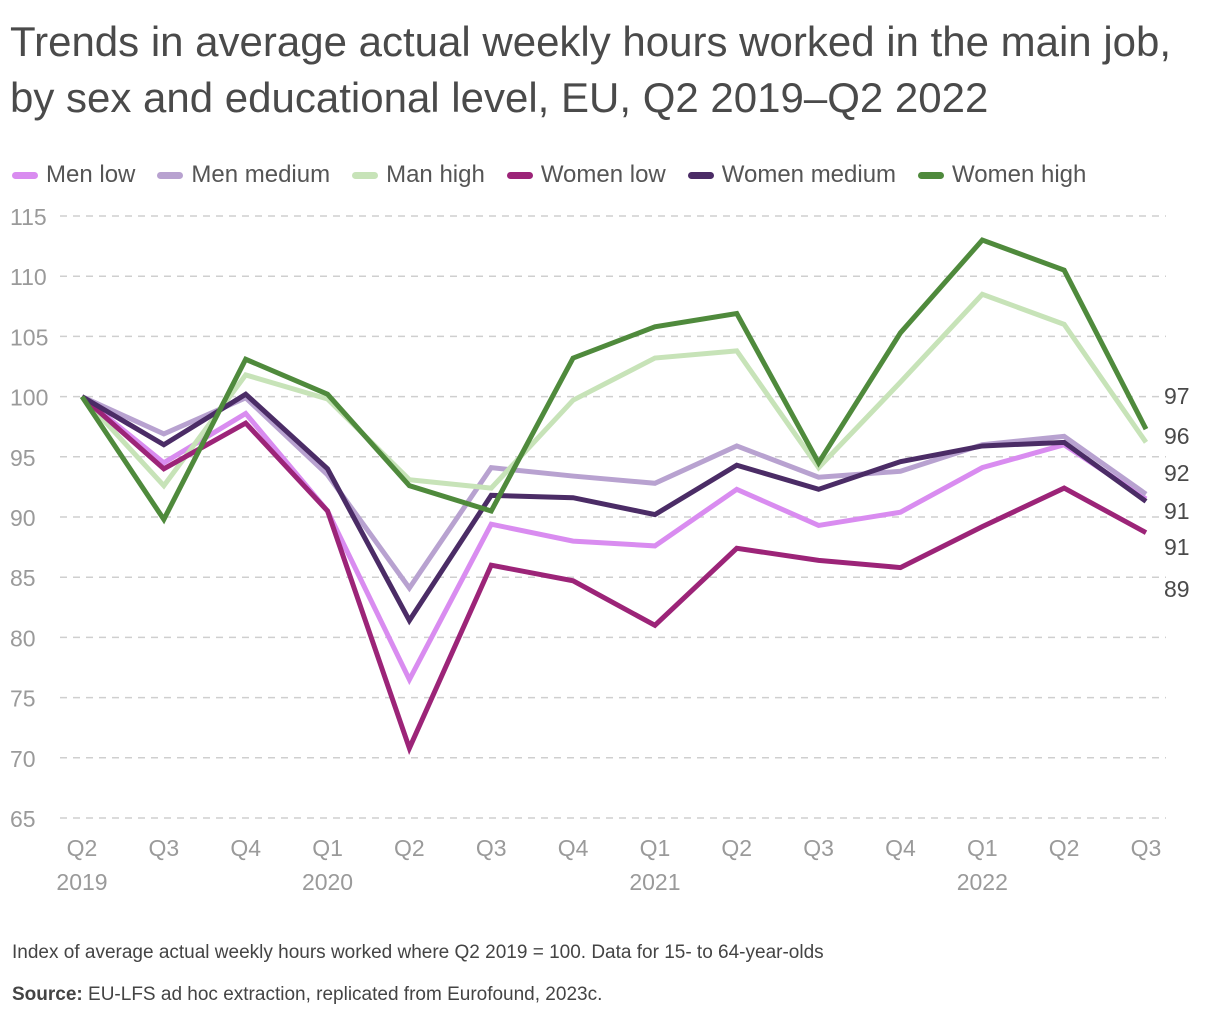 The height and width of the screenshot is (1020, 1220). I want to click on y-tick-label: 70, so click(23, 759).